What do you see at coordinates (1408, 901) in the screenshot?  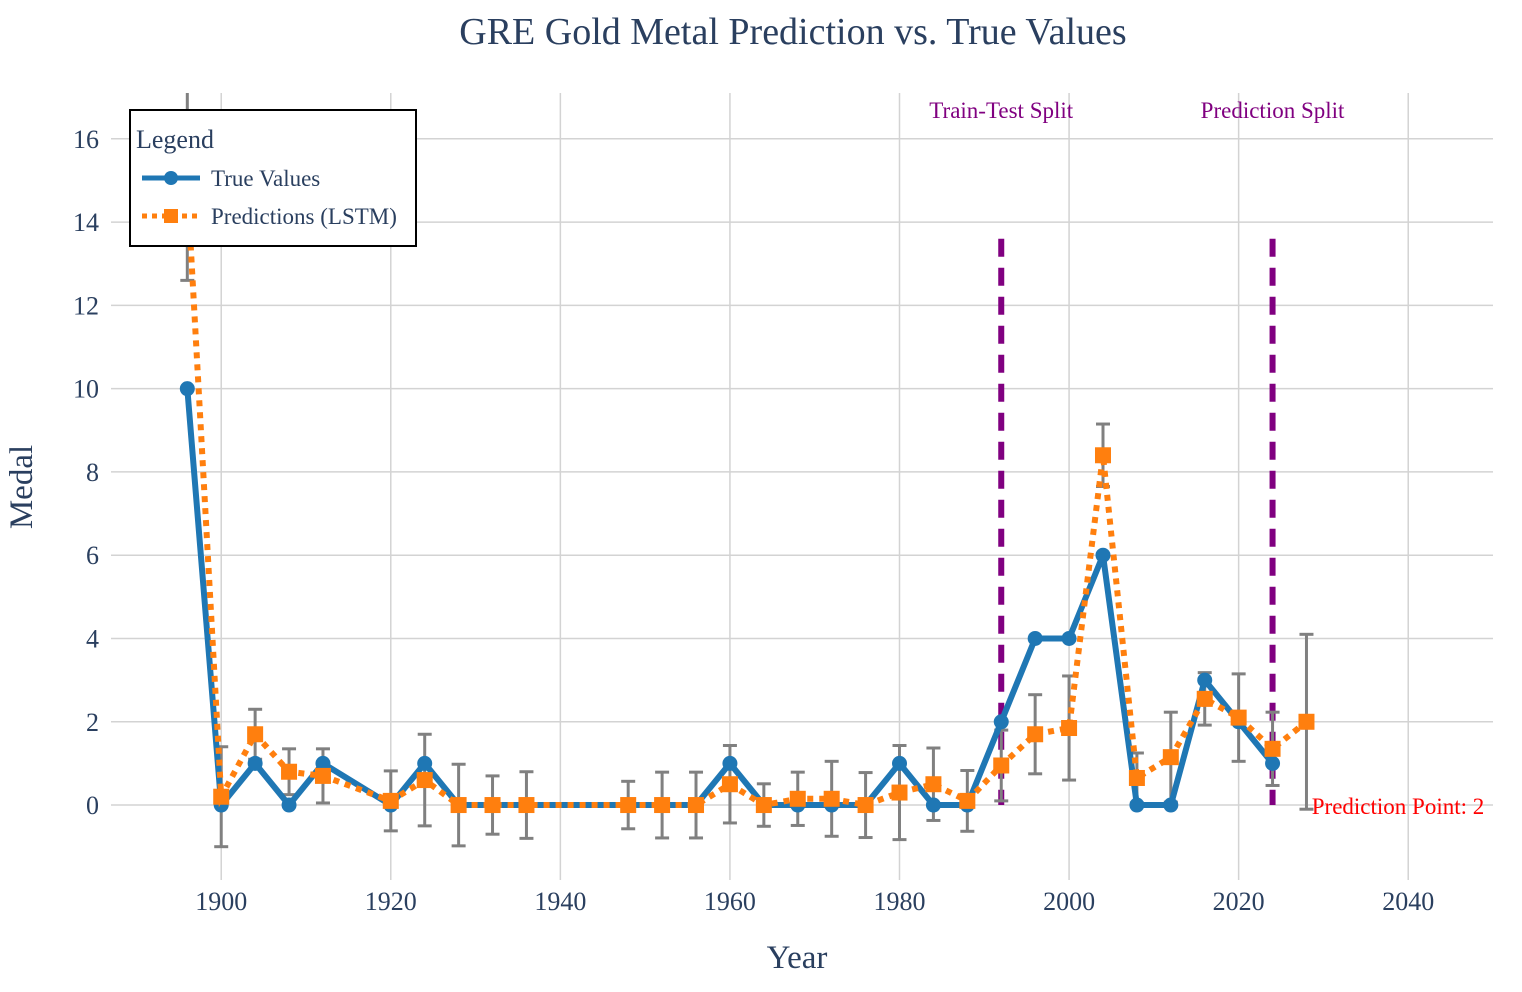 I see `x-tick-label: 2040` at bounding box center [1408, 901].